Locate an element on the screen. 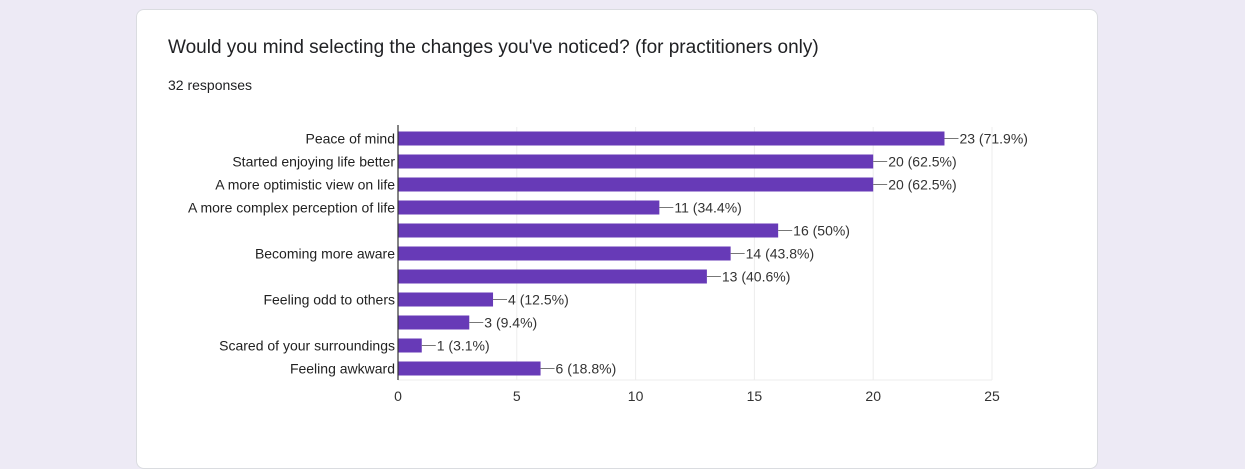  value-label: 16 (50%) is located at coordinates (821, 231).